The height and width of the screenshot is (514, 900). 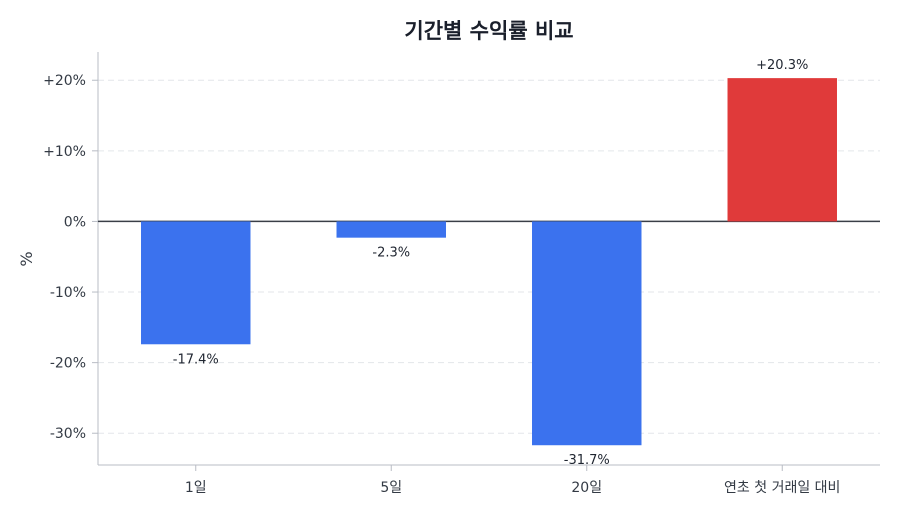 I want to click on x-tick-label: 연초 첫 거래일 대비, so click(x=782, y=488).